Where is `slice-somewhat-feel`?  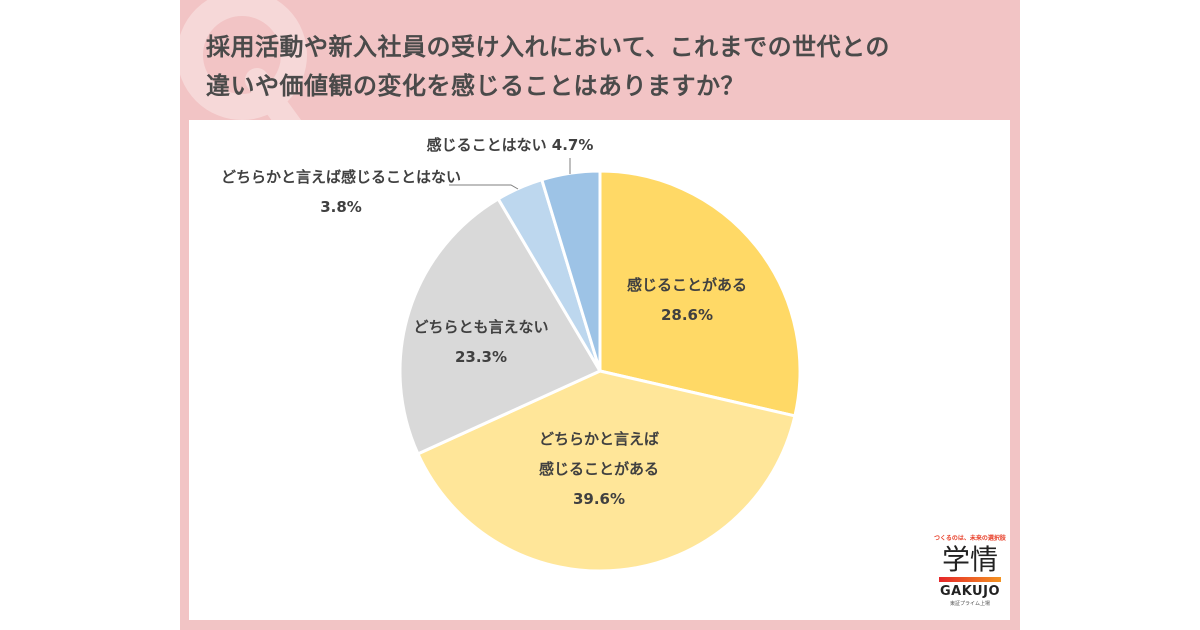 slice-somewhat-feel is located at coordinates (606, 471).